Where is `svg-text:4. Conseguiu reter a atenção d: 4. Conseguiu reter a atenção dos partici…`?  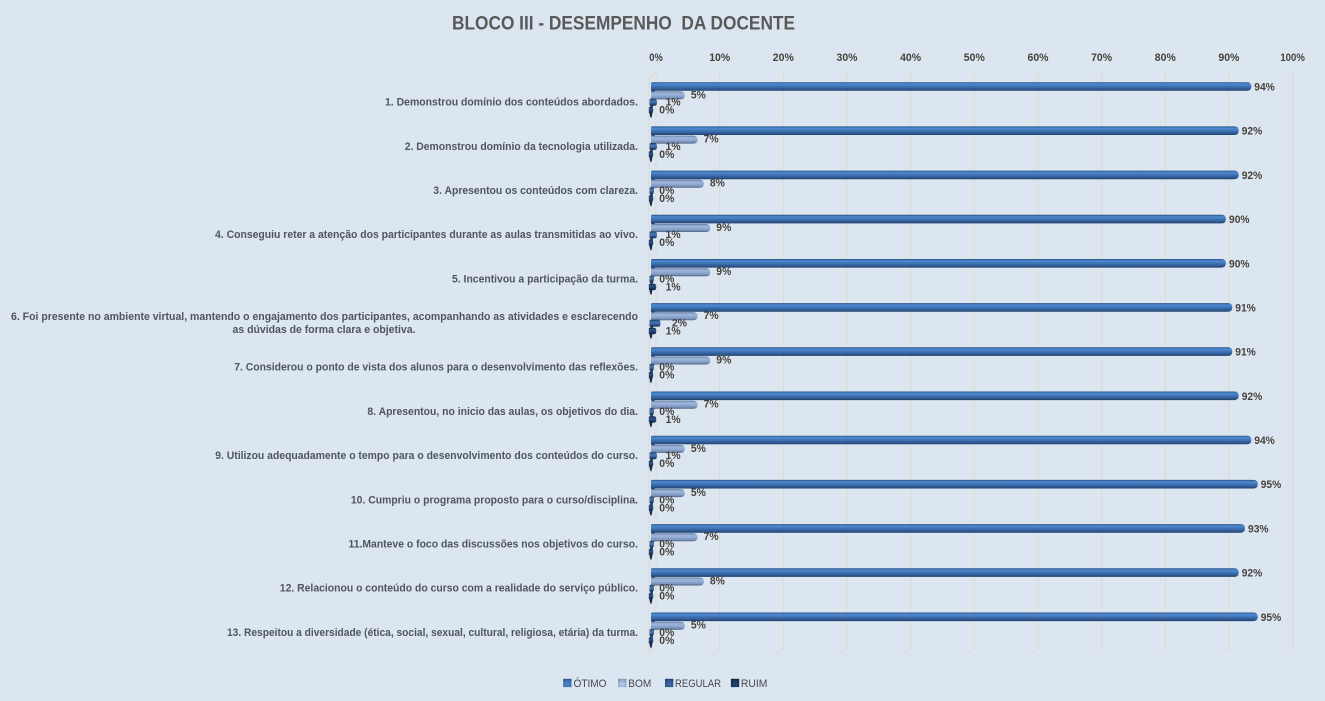 svg-text:4. Conseguiu reter a atenção d: 4. Conseguiu reter a atenção dos partici… is located at coordinates (426, 235).